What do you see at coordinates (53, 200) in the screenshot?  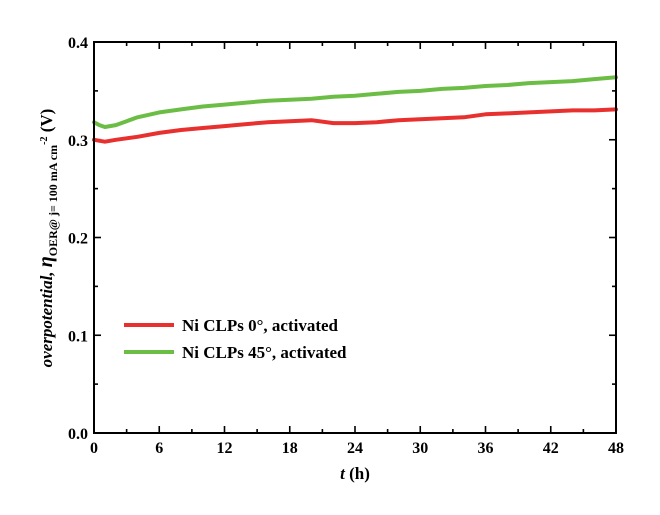 I see `y-axis-title-sub: OER@ j= 100 mA cm` at bounding box center [53, 200].